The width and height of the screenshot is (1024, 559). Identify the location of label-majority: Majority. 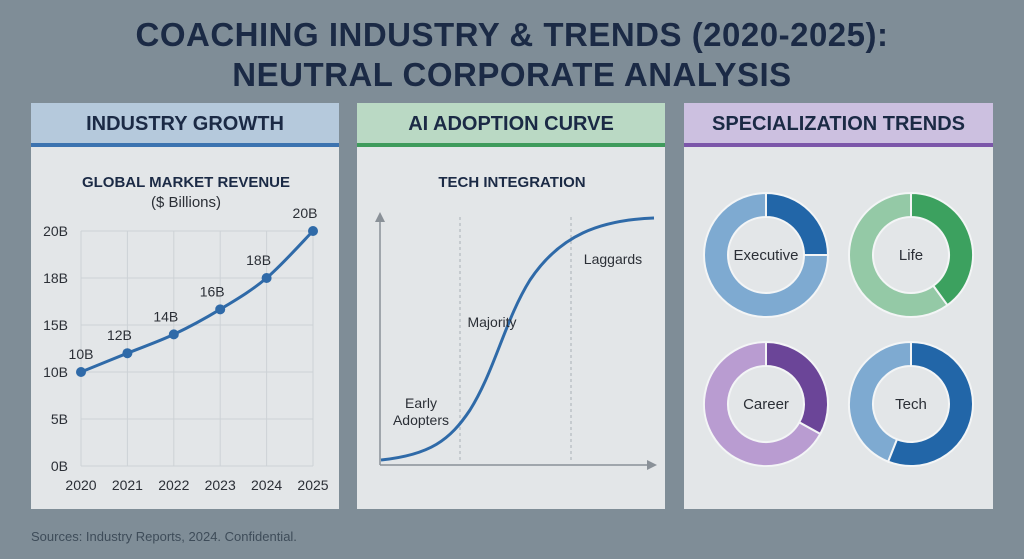
(491, 322).